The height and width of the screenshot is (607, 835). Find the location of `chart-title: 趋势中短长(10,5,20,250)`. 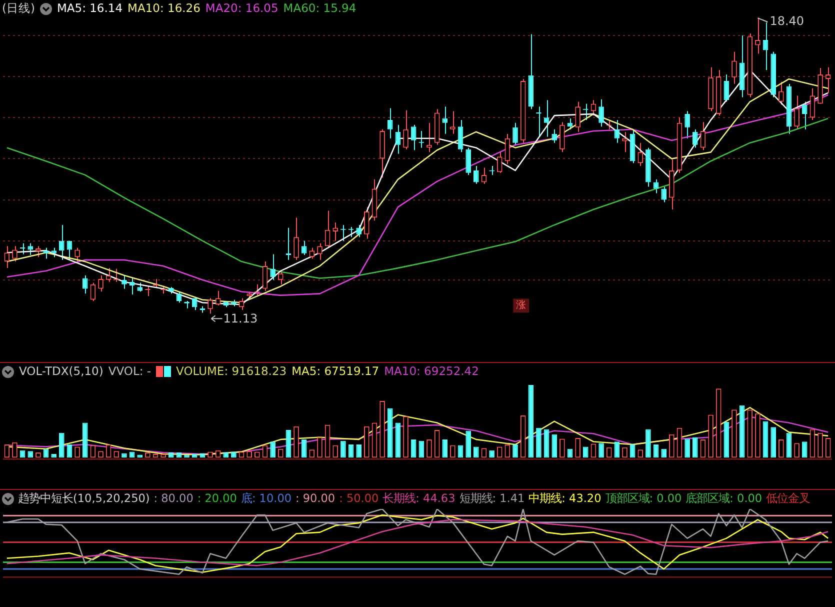

chart-title: 趋势中短长(10,5,20,250) is located at coordinates (84, 498).